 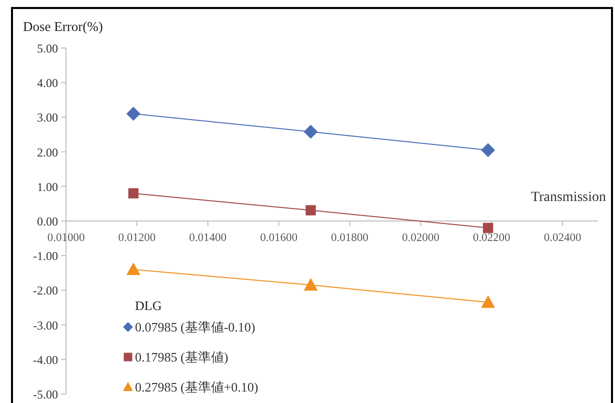 I want to click on legend-label: 0.27985 (基準値+0.10), so click(x=196, y=387).